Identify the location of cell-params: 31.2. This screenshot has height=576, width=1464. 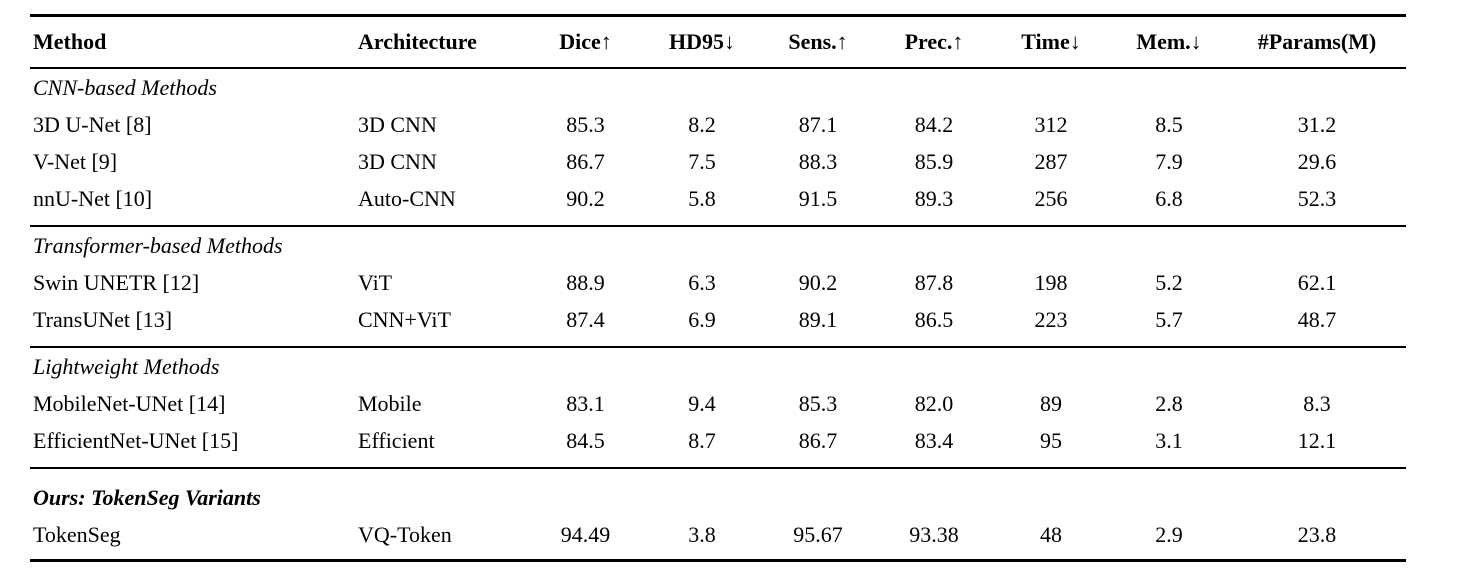
(1317, 124).